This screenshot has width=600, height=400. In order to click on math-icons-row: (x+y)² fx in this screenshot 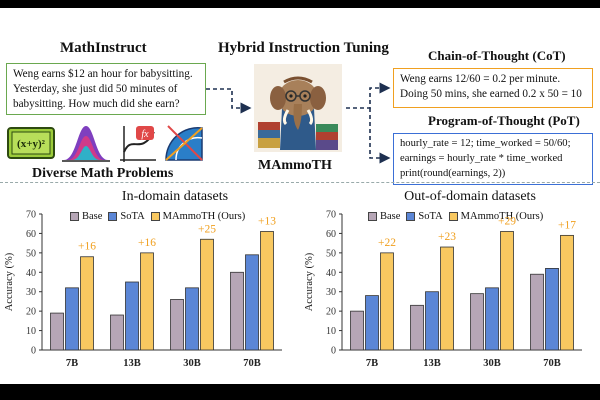, I will do `click(105, 143)`.